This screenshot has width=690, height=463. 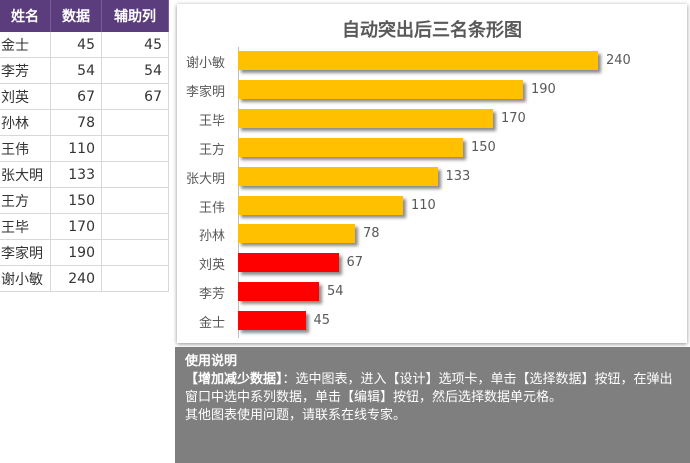 I want to click on data-label: 67, so click(x=355, y=263).